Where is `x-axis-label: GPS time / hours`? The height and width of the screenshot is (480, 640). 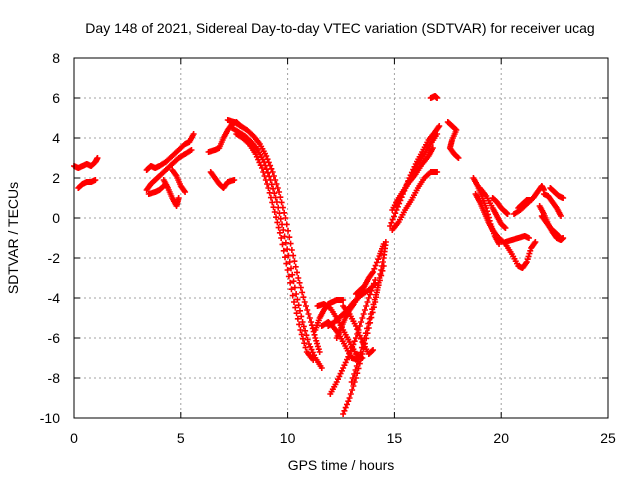
x-axis-label: GPS time / hours is located at coordinates (341, 465).